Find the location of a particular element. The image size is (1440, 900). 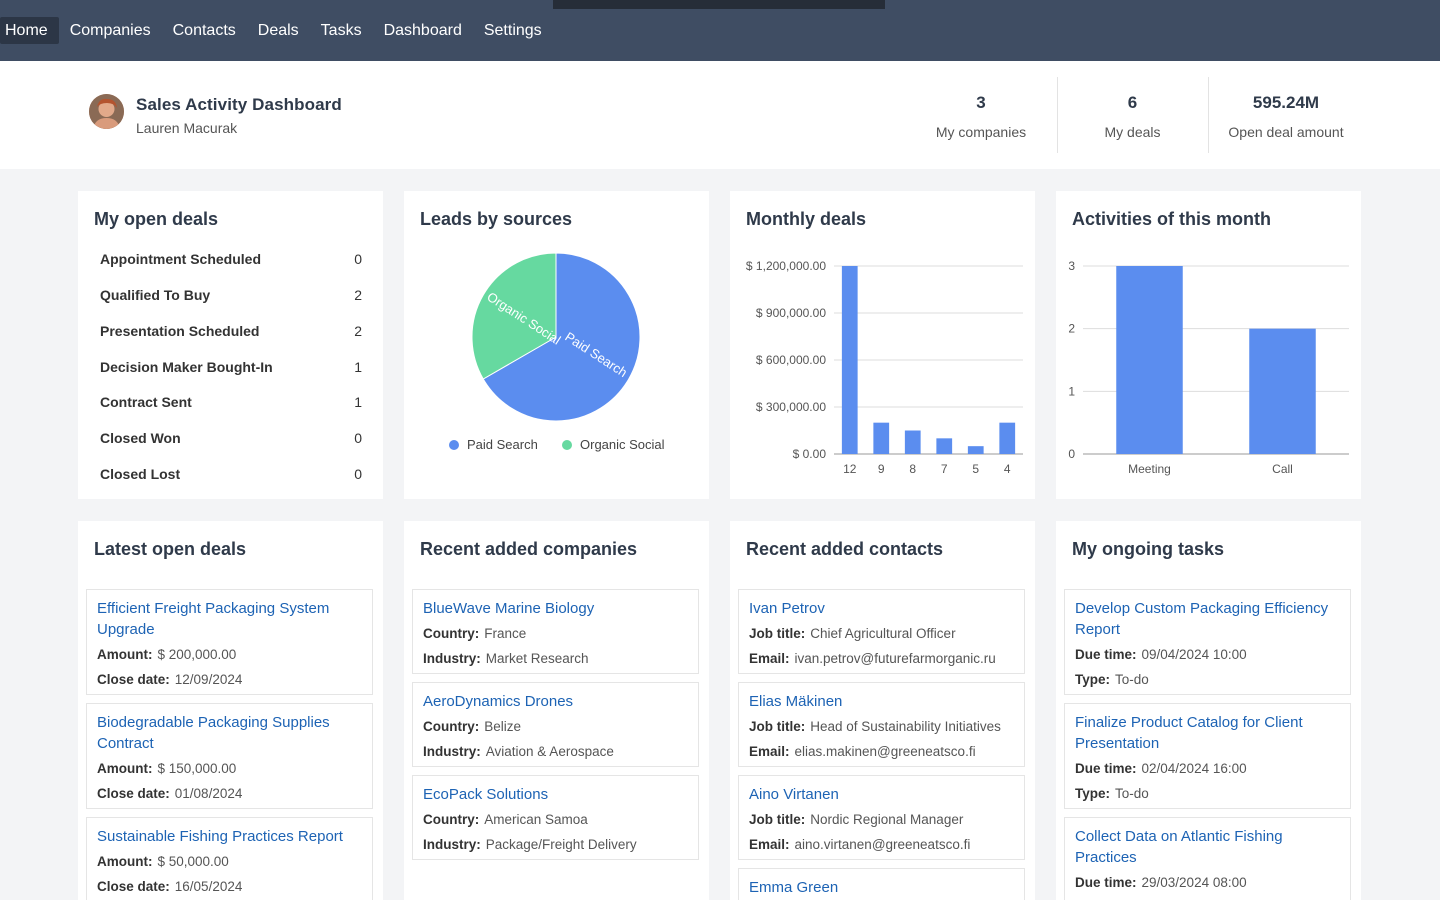

avatar is located at coordinates (106, 111).